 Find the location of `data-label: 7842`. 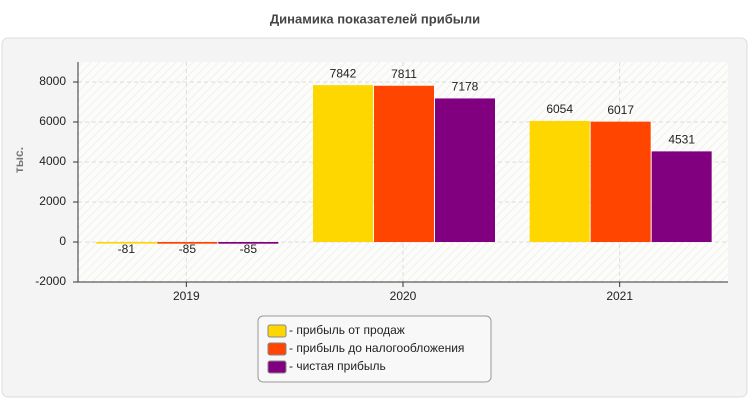

data-label: 7842 is located at coordinates (343, 73).